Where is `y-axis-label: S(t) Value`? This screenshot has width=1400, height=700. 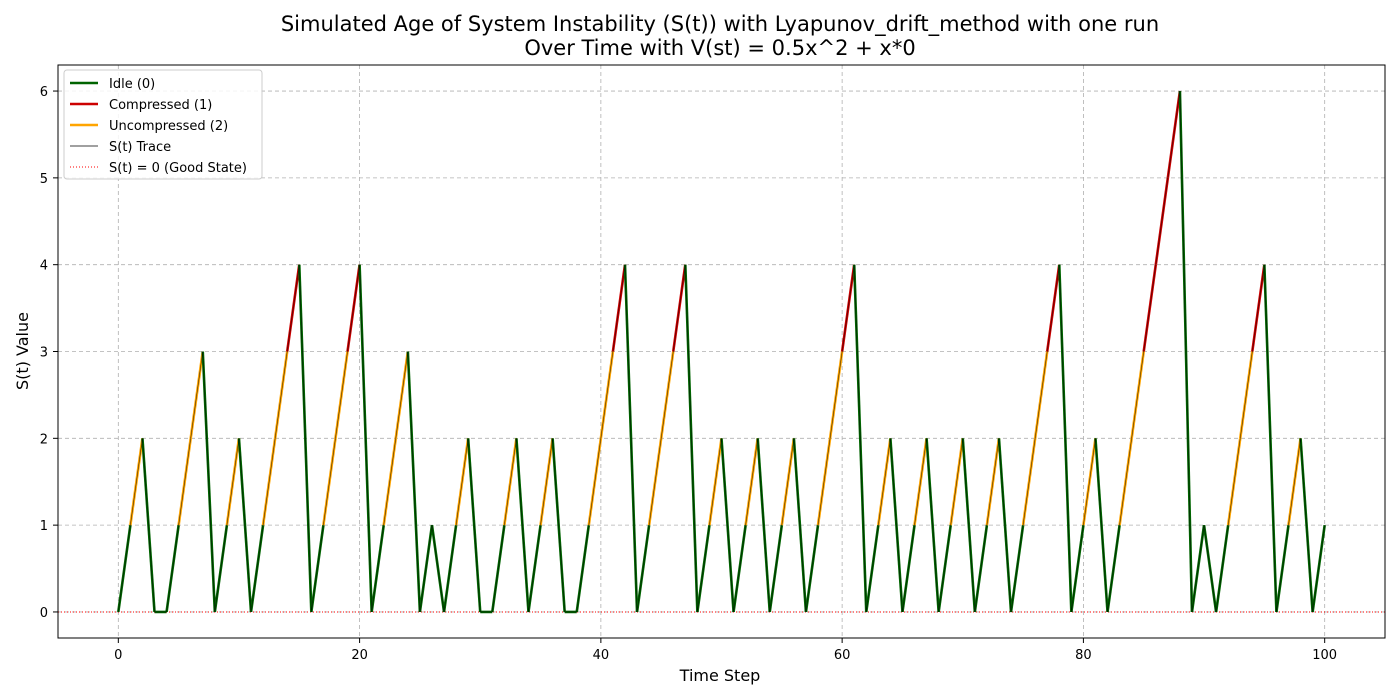
y-axis-label: S(t) Value is located at coordinates (22, 351).